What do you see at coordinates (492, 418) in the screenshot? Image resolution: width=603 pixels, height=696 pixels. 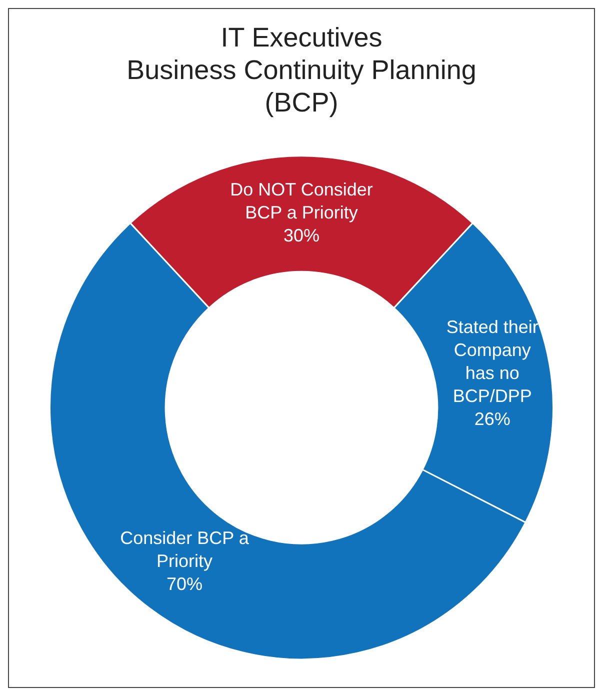 I see `data-label: 26%` at bounding box center [492, 418].